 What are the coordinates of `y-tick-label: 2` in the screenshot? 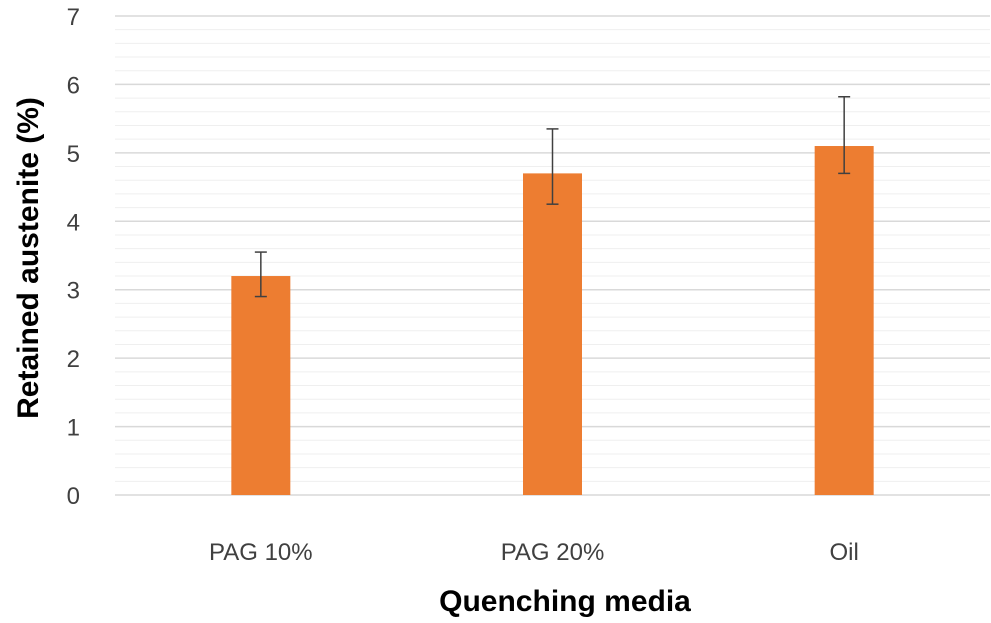 It's located at (73, 359).